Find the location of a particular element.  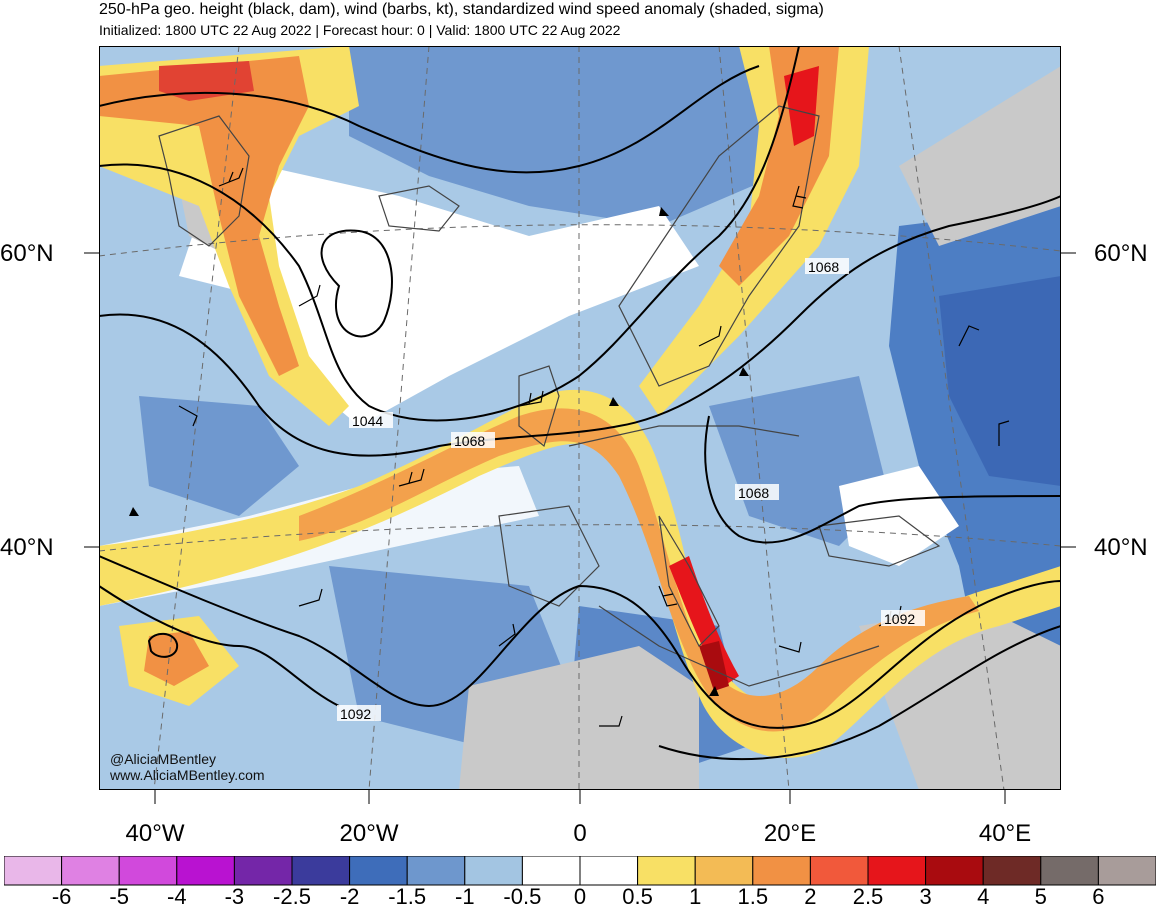

colorbar-label: 5 is located at coordinates (1040, 896).